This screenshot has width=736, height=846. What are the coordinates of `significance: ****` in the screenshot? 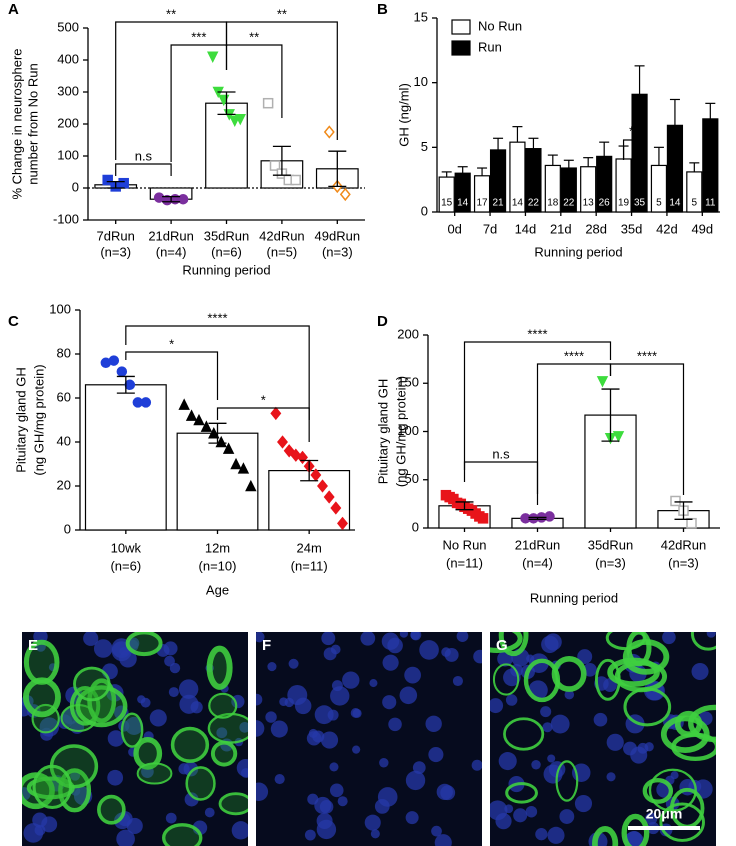 It's located at (647, 355).